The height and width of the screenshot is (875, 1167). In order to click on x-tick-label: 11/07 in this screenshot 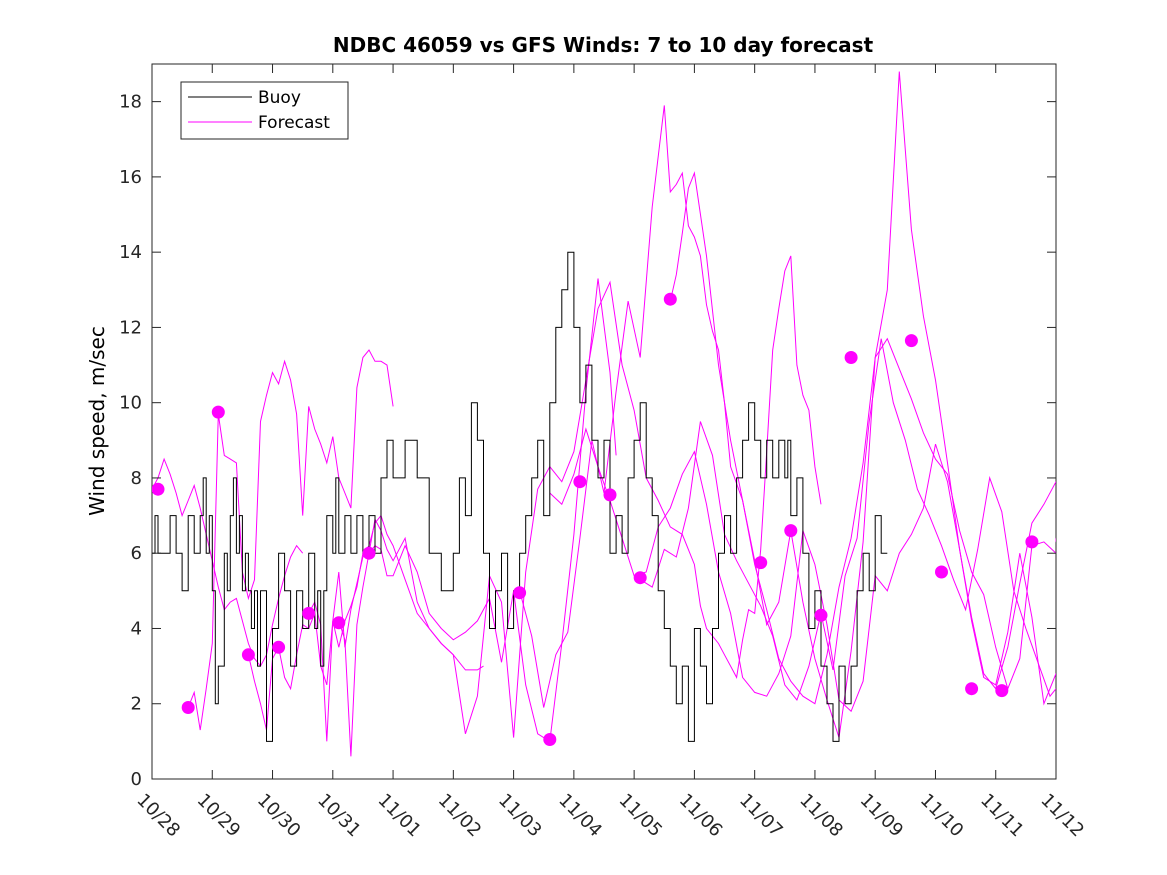, I will do `click(761, 816)`.